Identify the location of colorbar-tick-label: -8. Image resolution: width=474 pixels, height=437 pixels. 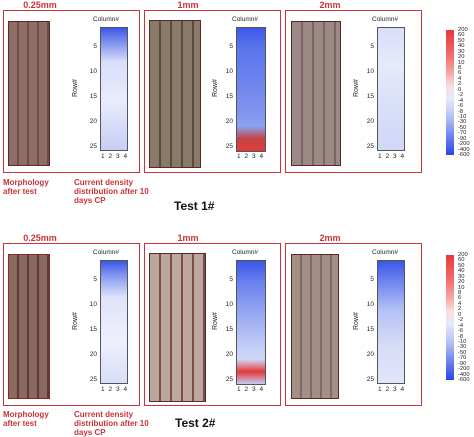
(461, 111).